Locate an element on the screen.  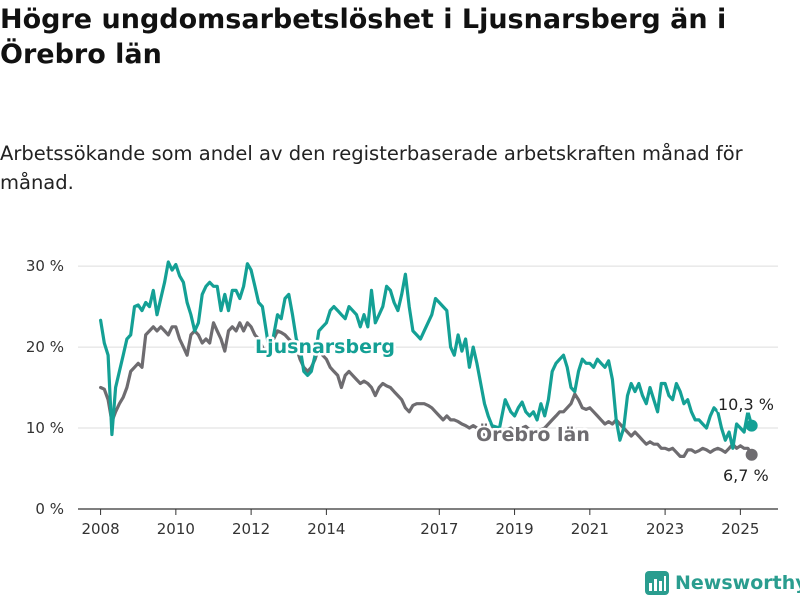
series-label-ljusnarsberg: Ljusnarsberg is located at coordinates (325, 347).